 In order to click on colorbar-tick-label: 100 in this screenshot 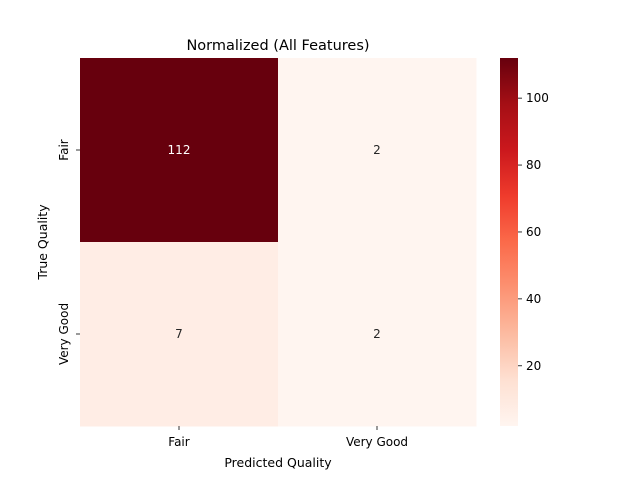, I will do `click(537, 98)`.